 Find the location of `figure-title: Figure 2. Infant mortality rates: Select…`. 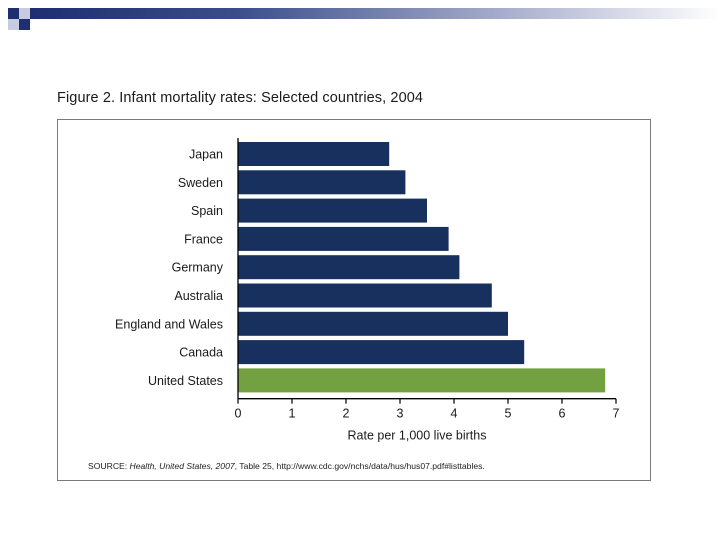

figure-title: Figure 2. Infant mortality rates: Select… is located at coordinates (240, 98).